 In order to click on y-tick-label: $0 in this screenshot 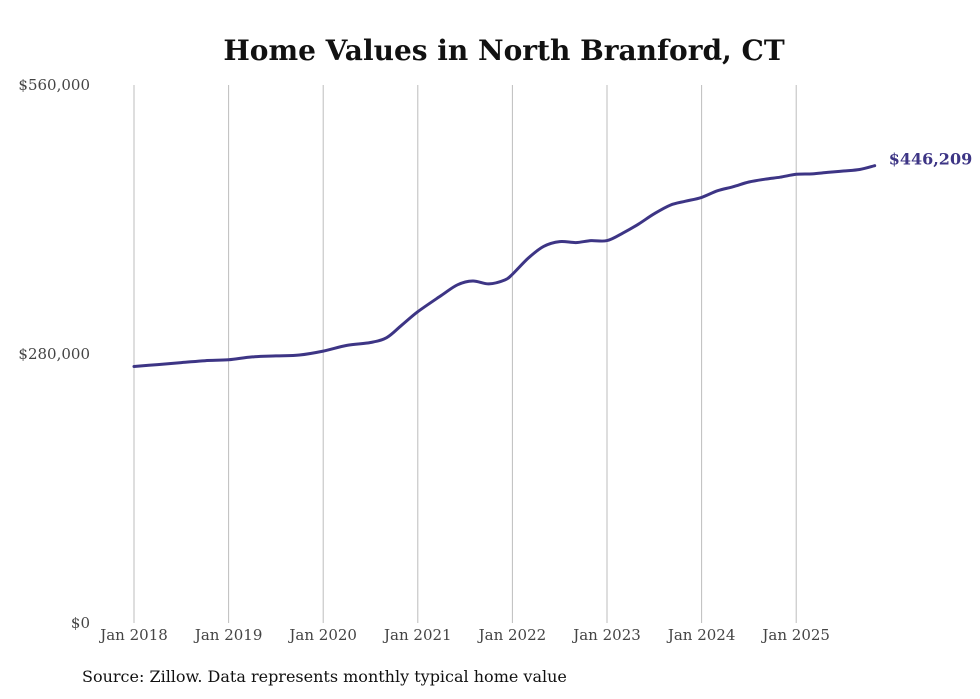, I will do `click(80, 623)`.